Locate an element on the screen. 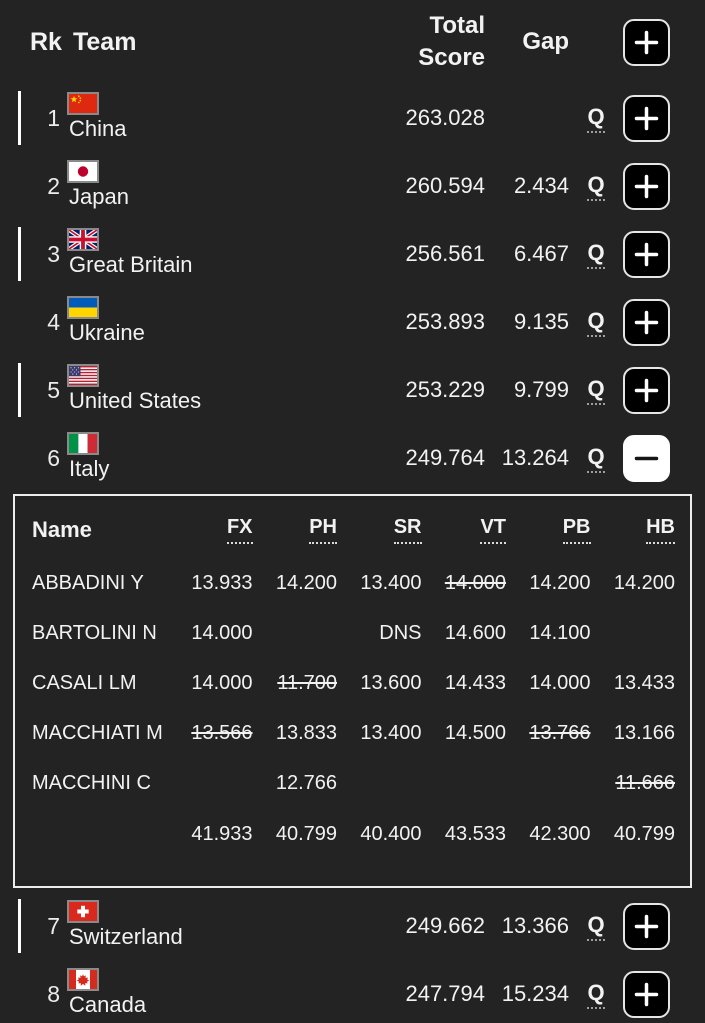  apparatus-score: 12.766 is located at coordinates (306, 782).